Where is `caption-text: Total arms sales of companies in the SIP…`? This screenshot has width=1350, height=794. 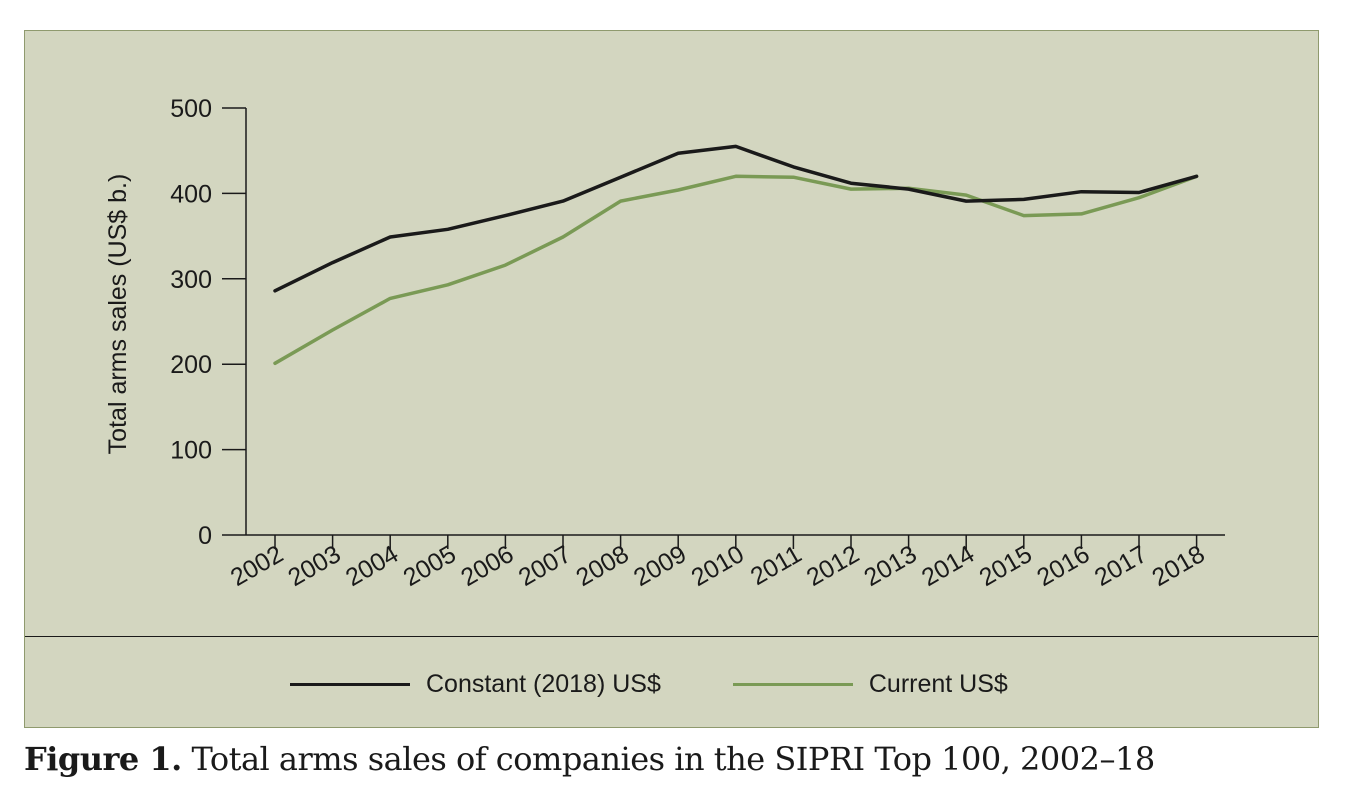
caption-text: Total arms sales of companies in the SIP… is located at coordinates (668, 759).